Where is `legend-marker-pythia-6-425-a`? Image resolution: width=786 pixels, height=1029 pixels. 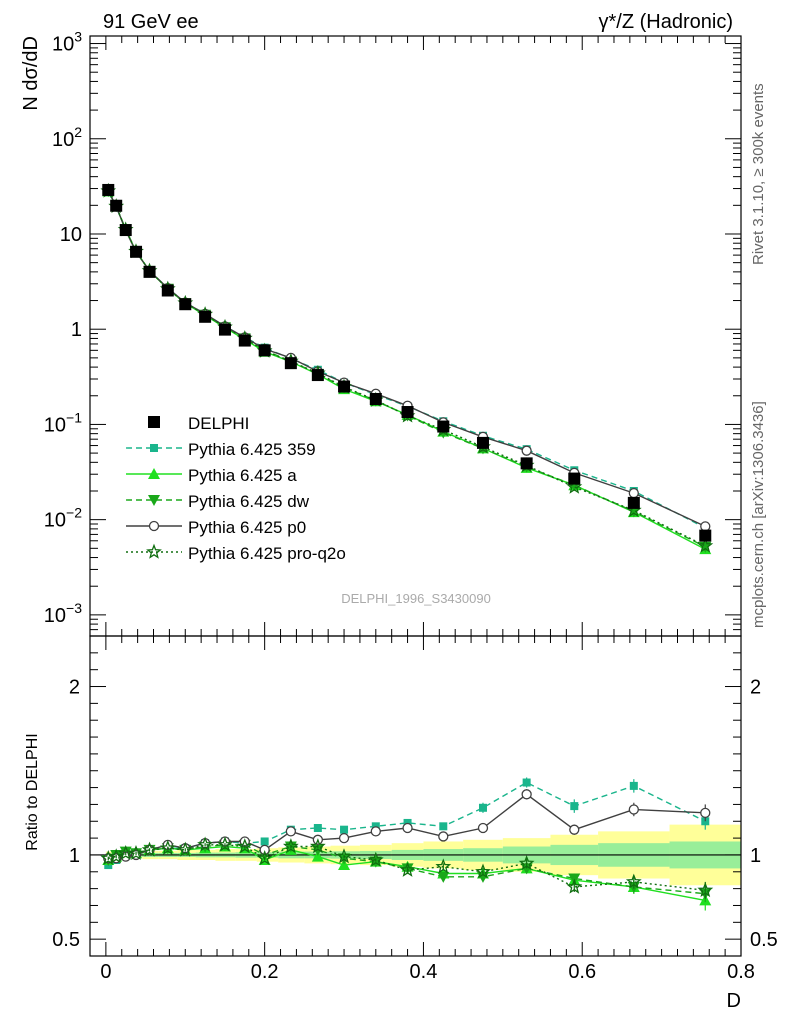 legend-marker-pythia-6-425-a is located at coordinates (154, 473).